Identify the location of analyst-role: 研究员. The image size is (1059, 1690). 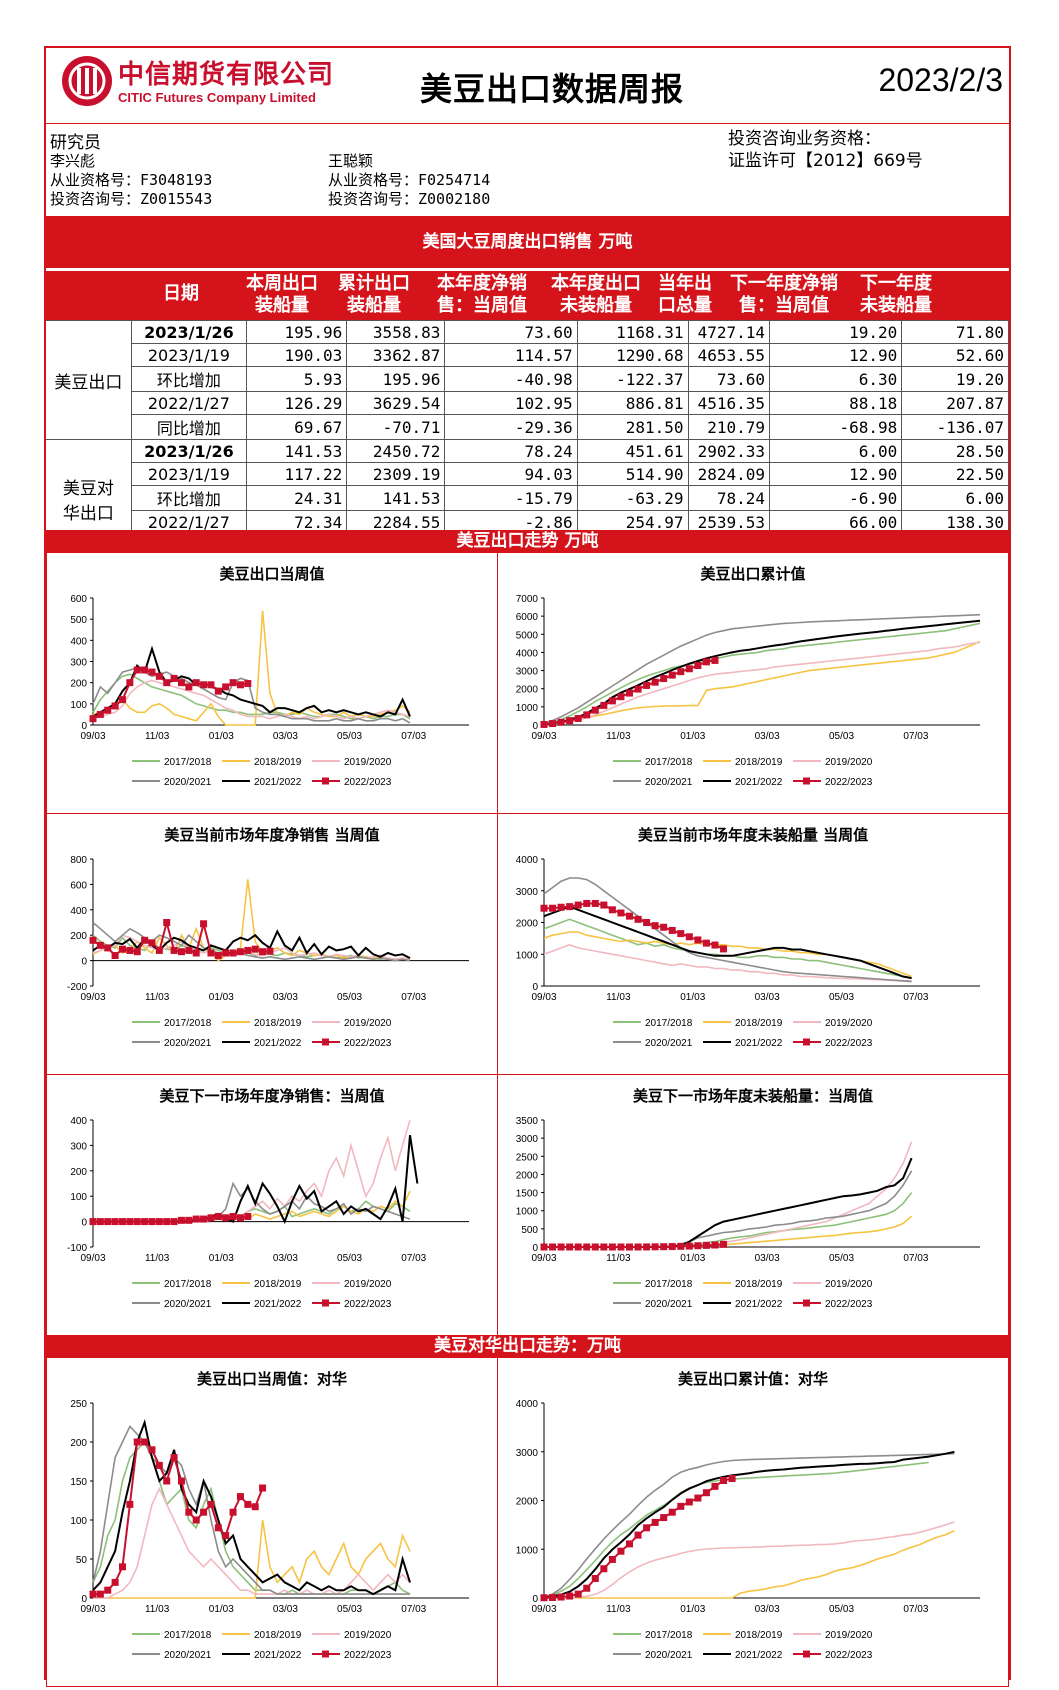
(75, 143).